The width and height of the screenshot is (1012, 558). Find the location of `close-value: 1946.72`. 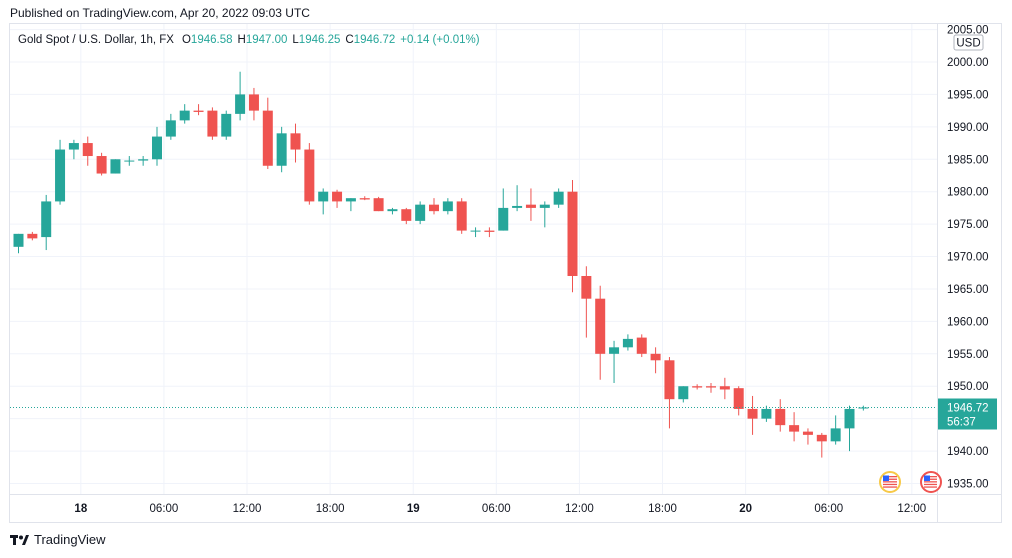

close-value: 1946.72 is located at coordinates (374, 40).